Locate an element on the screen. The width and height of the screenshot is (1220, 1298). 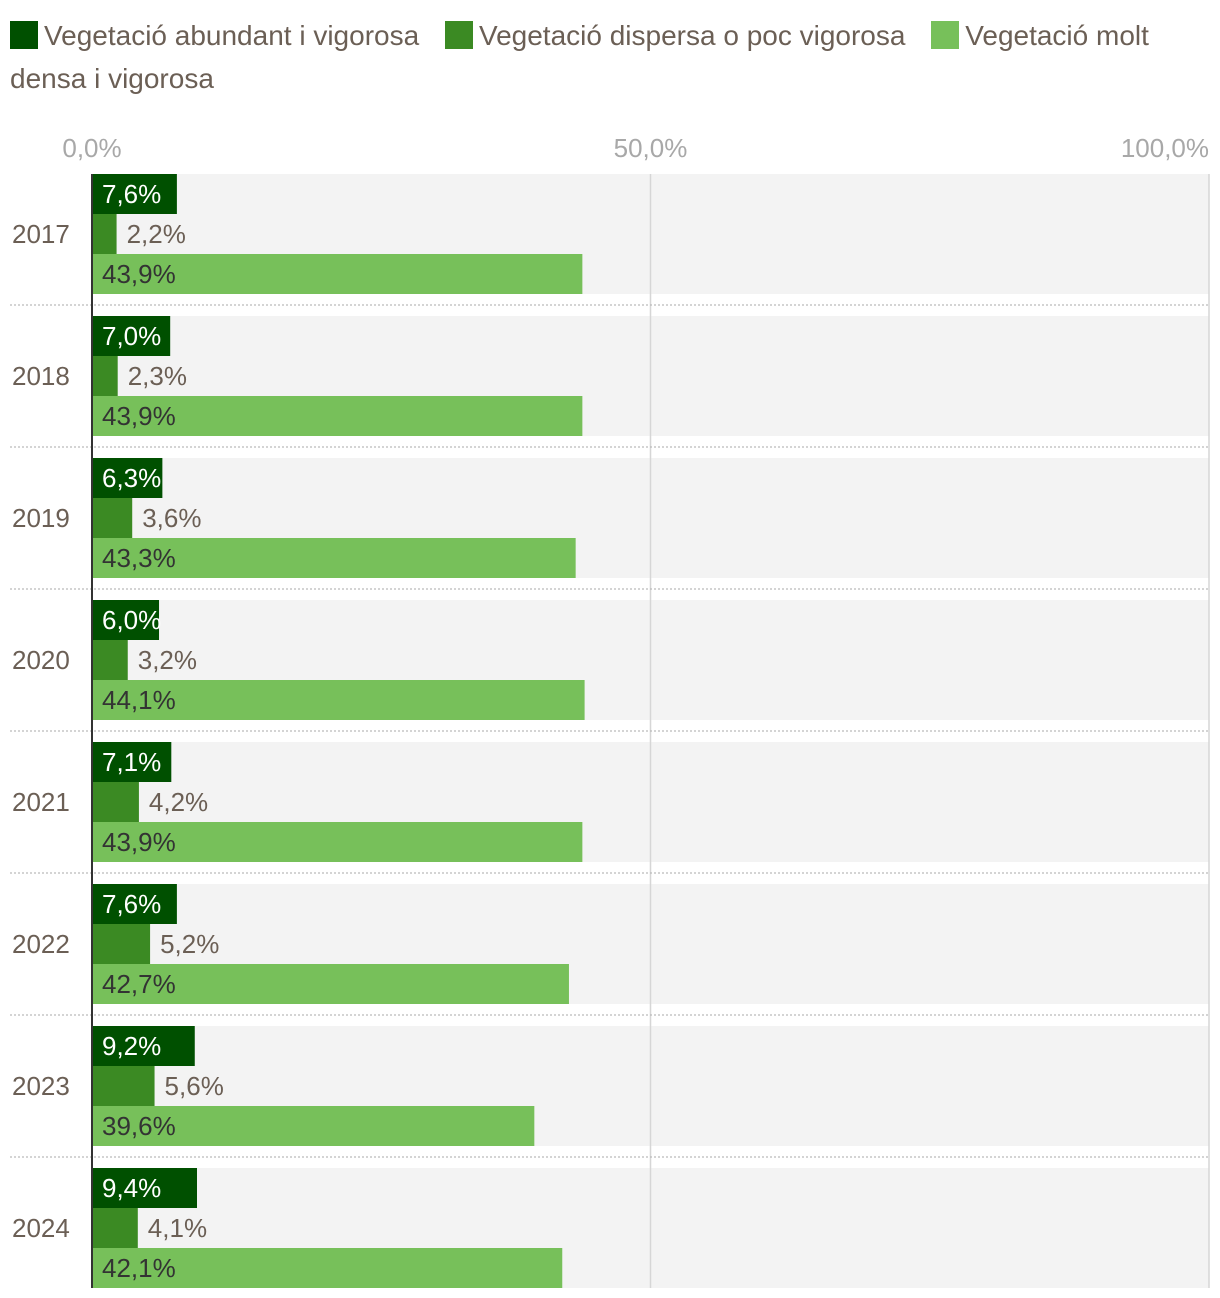
legend-item-densa: Vegetació molt densa i vigorosa is located at coordinates (579, 57).